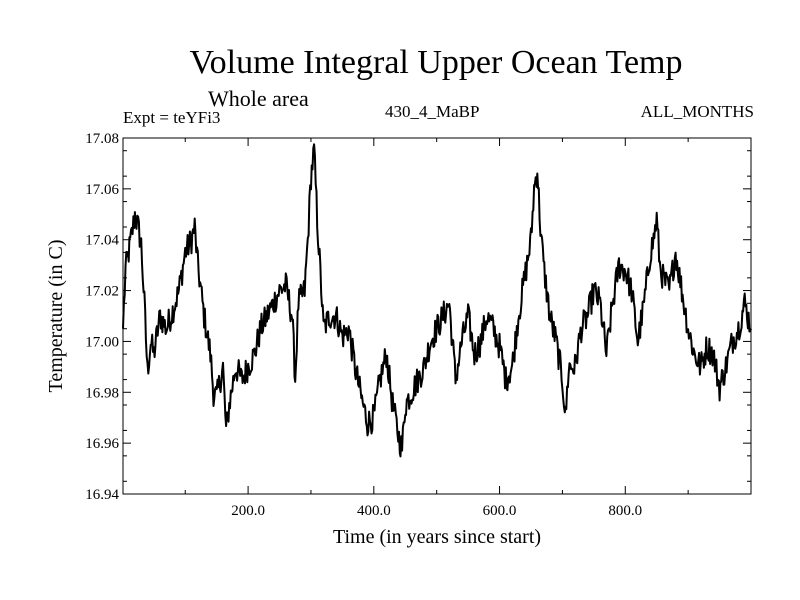  What do you see at coordinates (625, 511) in the screenshot?
I see `x-tick-label: 800.0` at bounding box center [625, 511].